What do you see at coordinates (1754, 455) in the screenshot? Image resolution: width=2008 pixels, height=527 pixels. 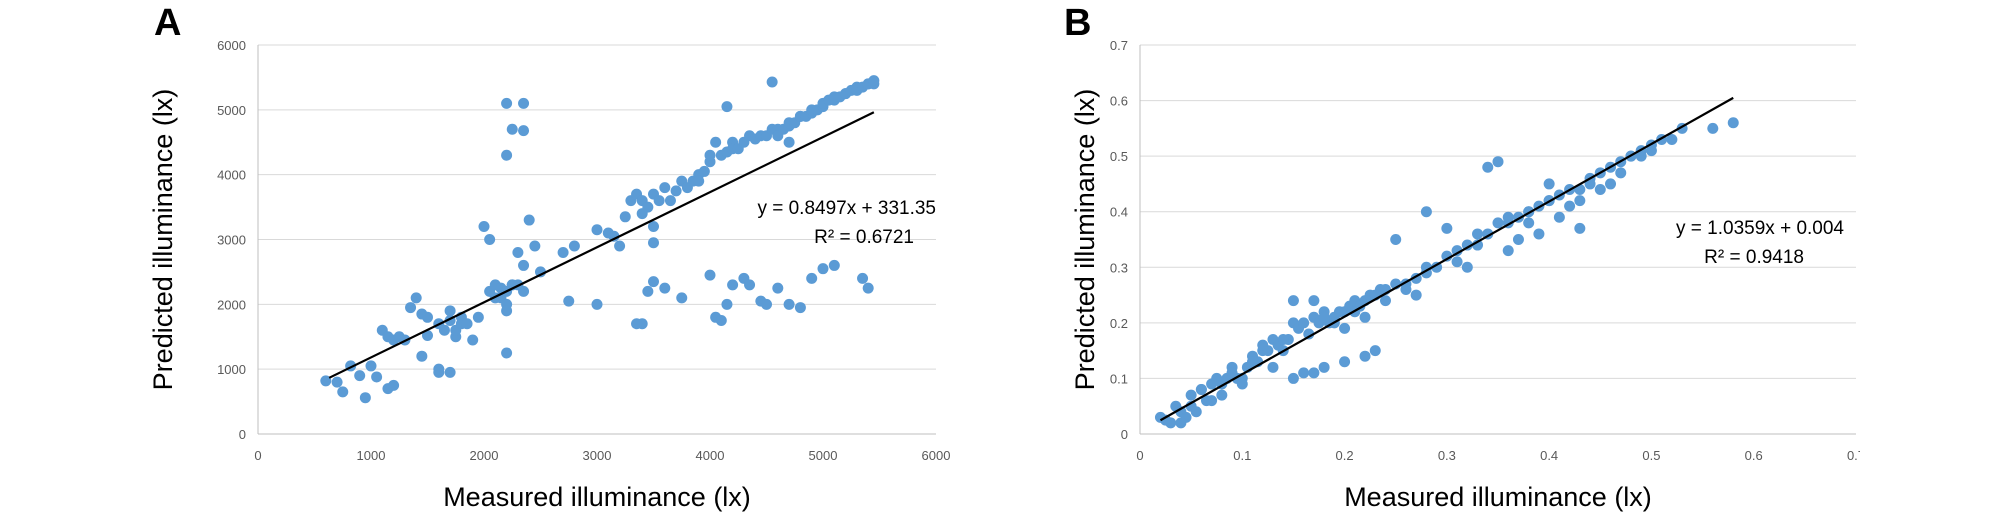 I see `chart-b-x-tick-label: 0.6` at bounding box center [1754, 455].